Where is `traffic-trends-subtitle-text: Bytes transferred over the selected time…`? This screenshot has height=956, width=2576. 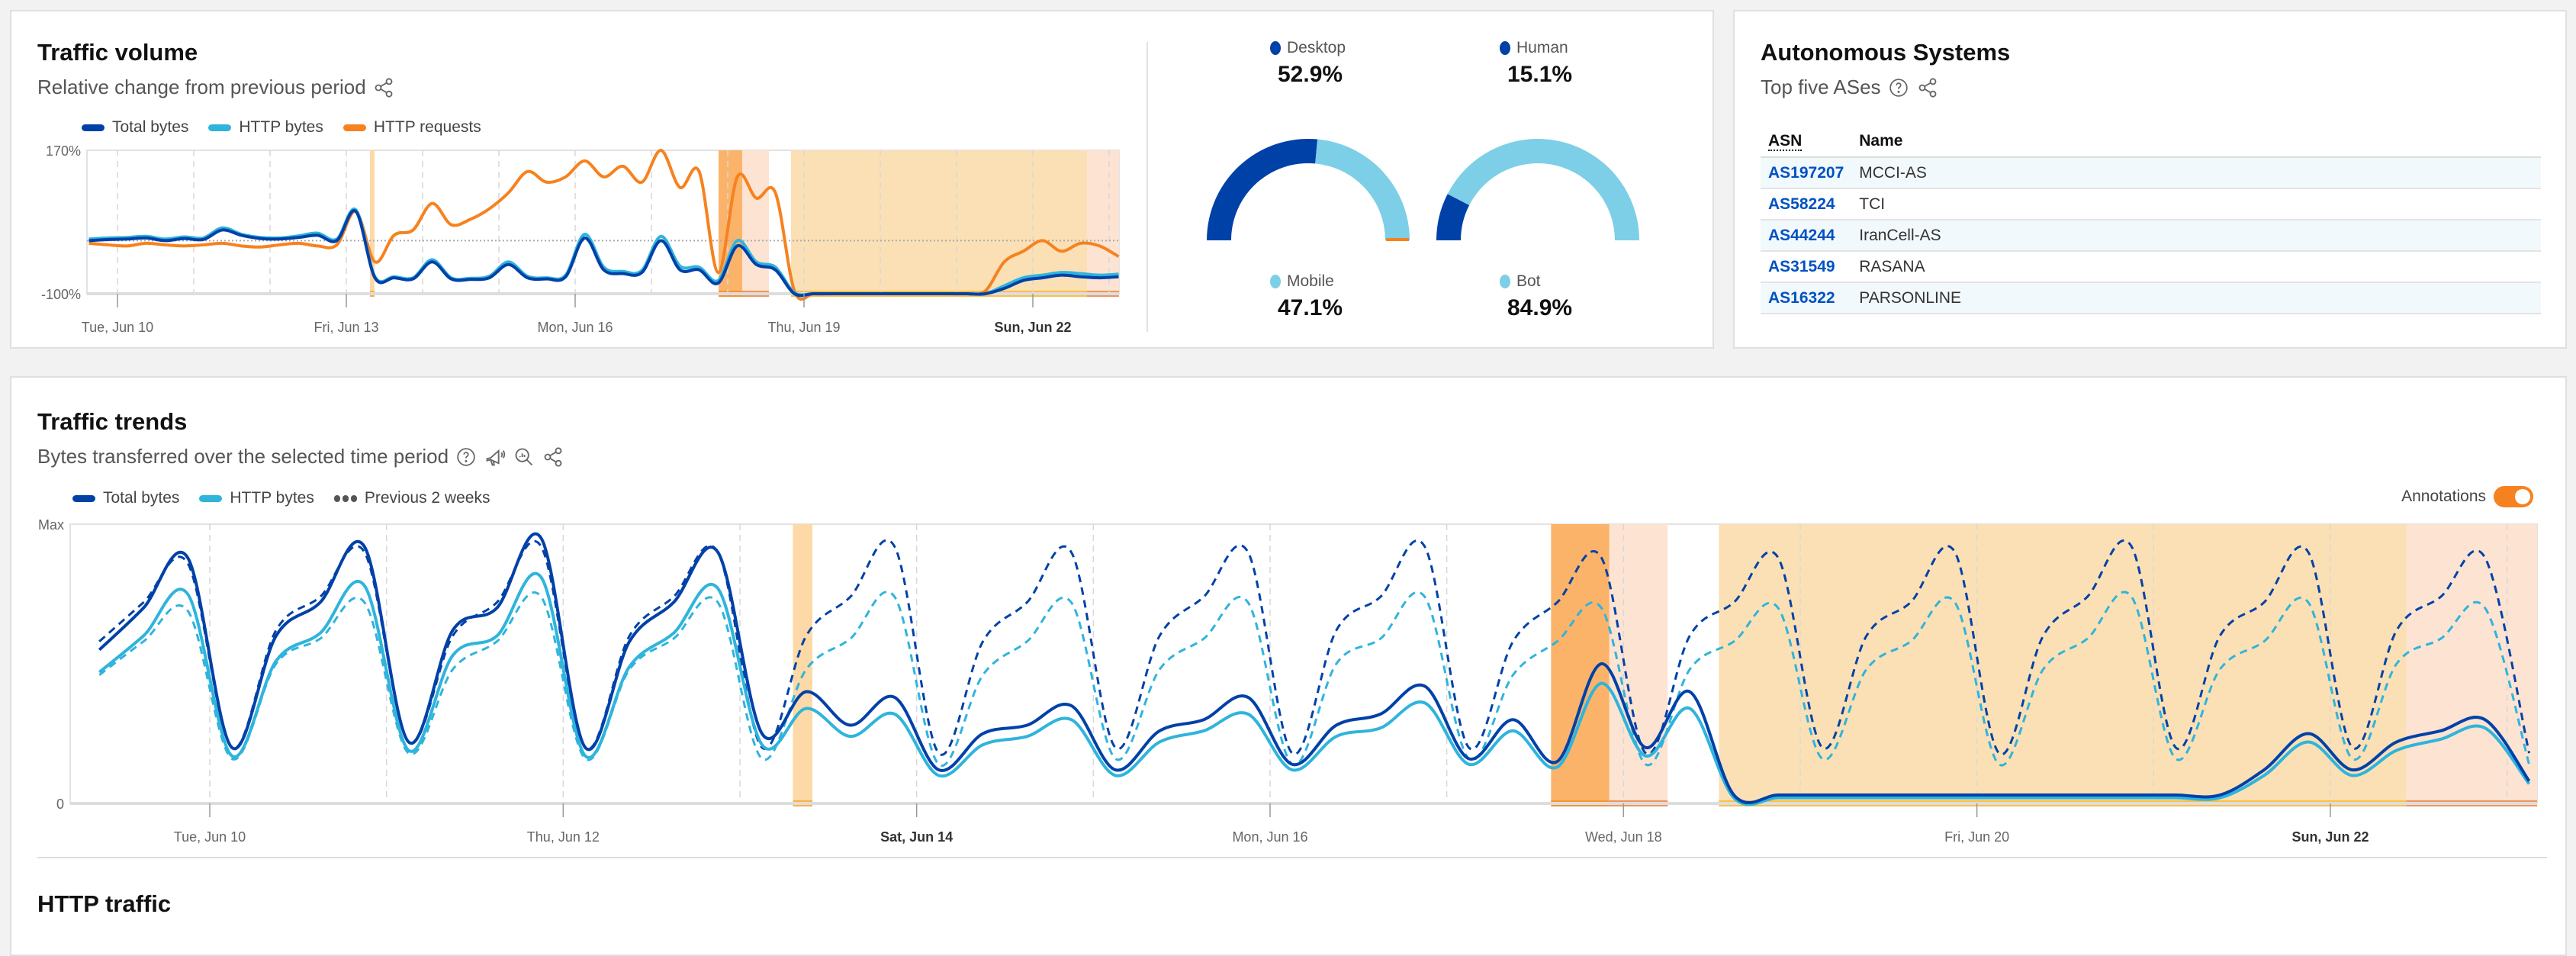 traffic-trends-subtitle-text: Bytes transferred over the selected time… is located at coordinates (243, 456).